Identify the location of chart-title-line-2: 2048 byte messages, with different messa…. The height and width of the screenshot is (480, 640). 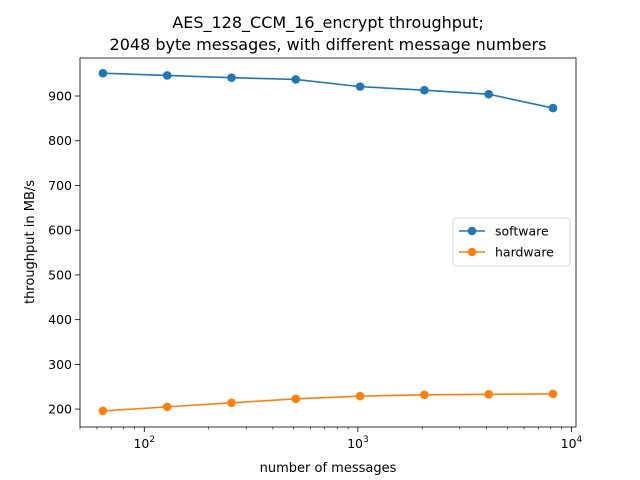
(328, 44).